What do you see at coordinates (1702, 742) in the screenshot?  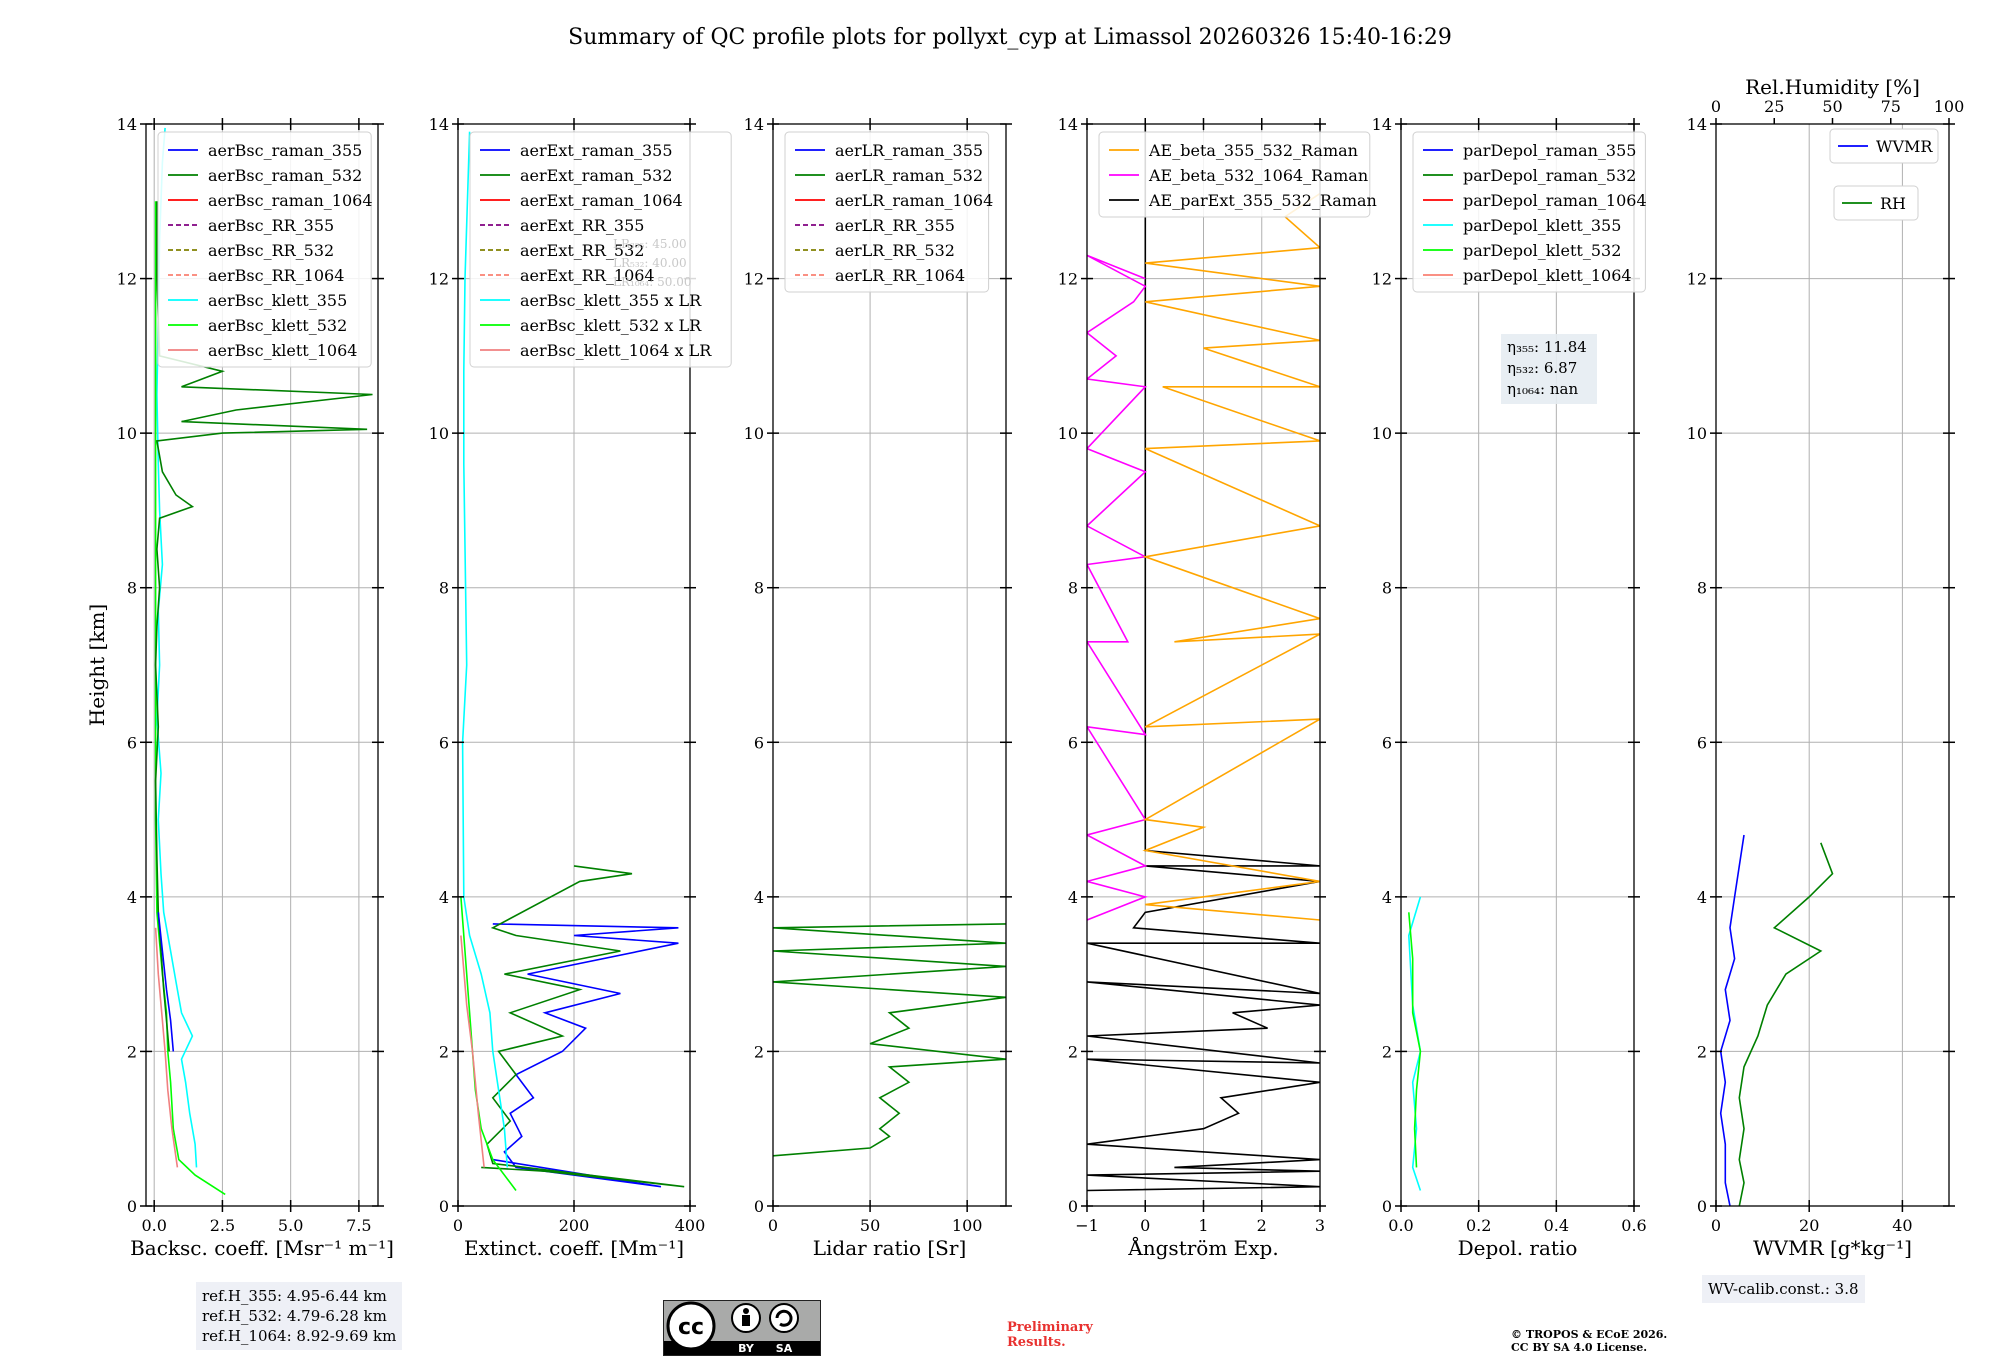 I see `ytick-label-wv-6: 6` at bounding box center [1702, 742].